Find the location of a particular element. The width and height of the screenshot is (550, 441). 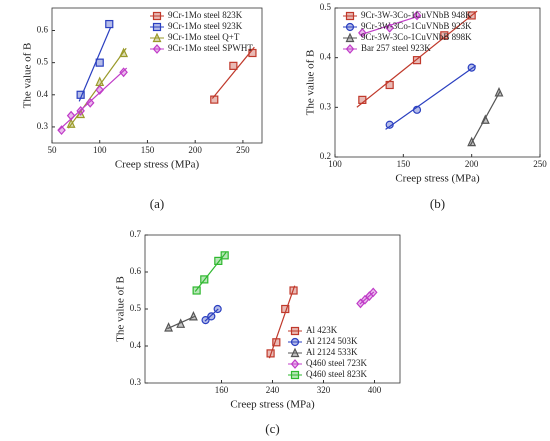

legend-label: 9Cr-1Mo steel 923K is located at coordinates (205, 26).